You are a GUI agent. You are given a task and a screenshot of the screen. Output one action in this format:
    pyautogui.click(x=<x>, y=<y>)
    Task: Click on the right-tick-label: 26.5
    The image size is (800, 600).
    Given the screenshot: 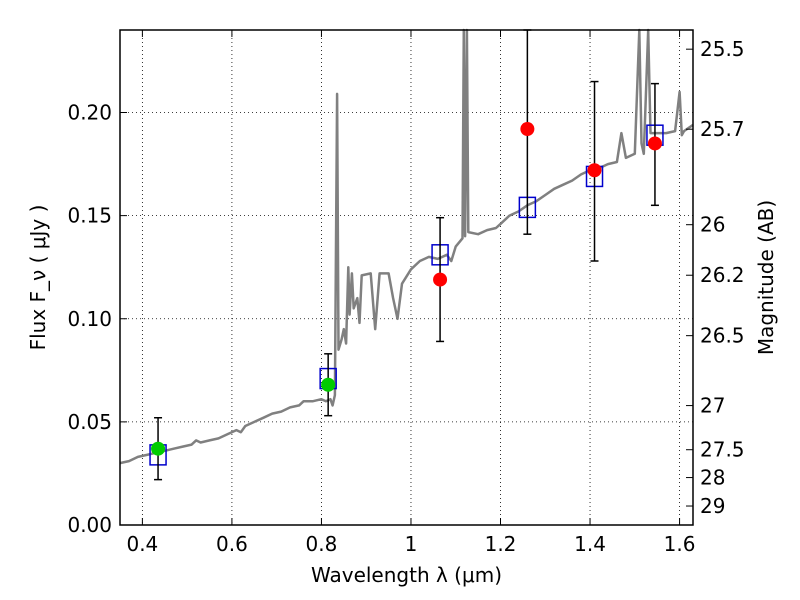 What is the action you would take?
    pyautogui.click(x=722, y=336)
    